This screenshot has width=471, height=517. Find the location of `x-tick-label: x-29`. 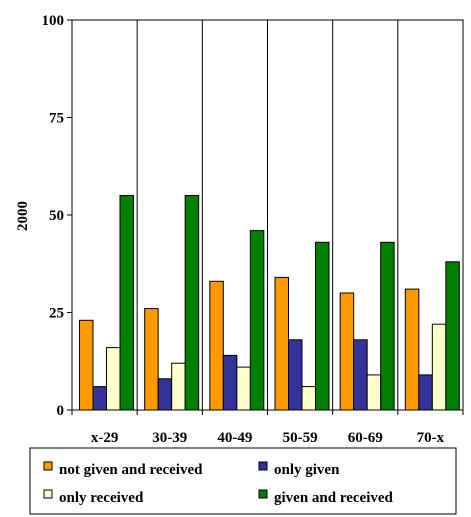

x-tick-label: x-29 is located at coordinates (105, 438).